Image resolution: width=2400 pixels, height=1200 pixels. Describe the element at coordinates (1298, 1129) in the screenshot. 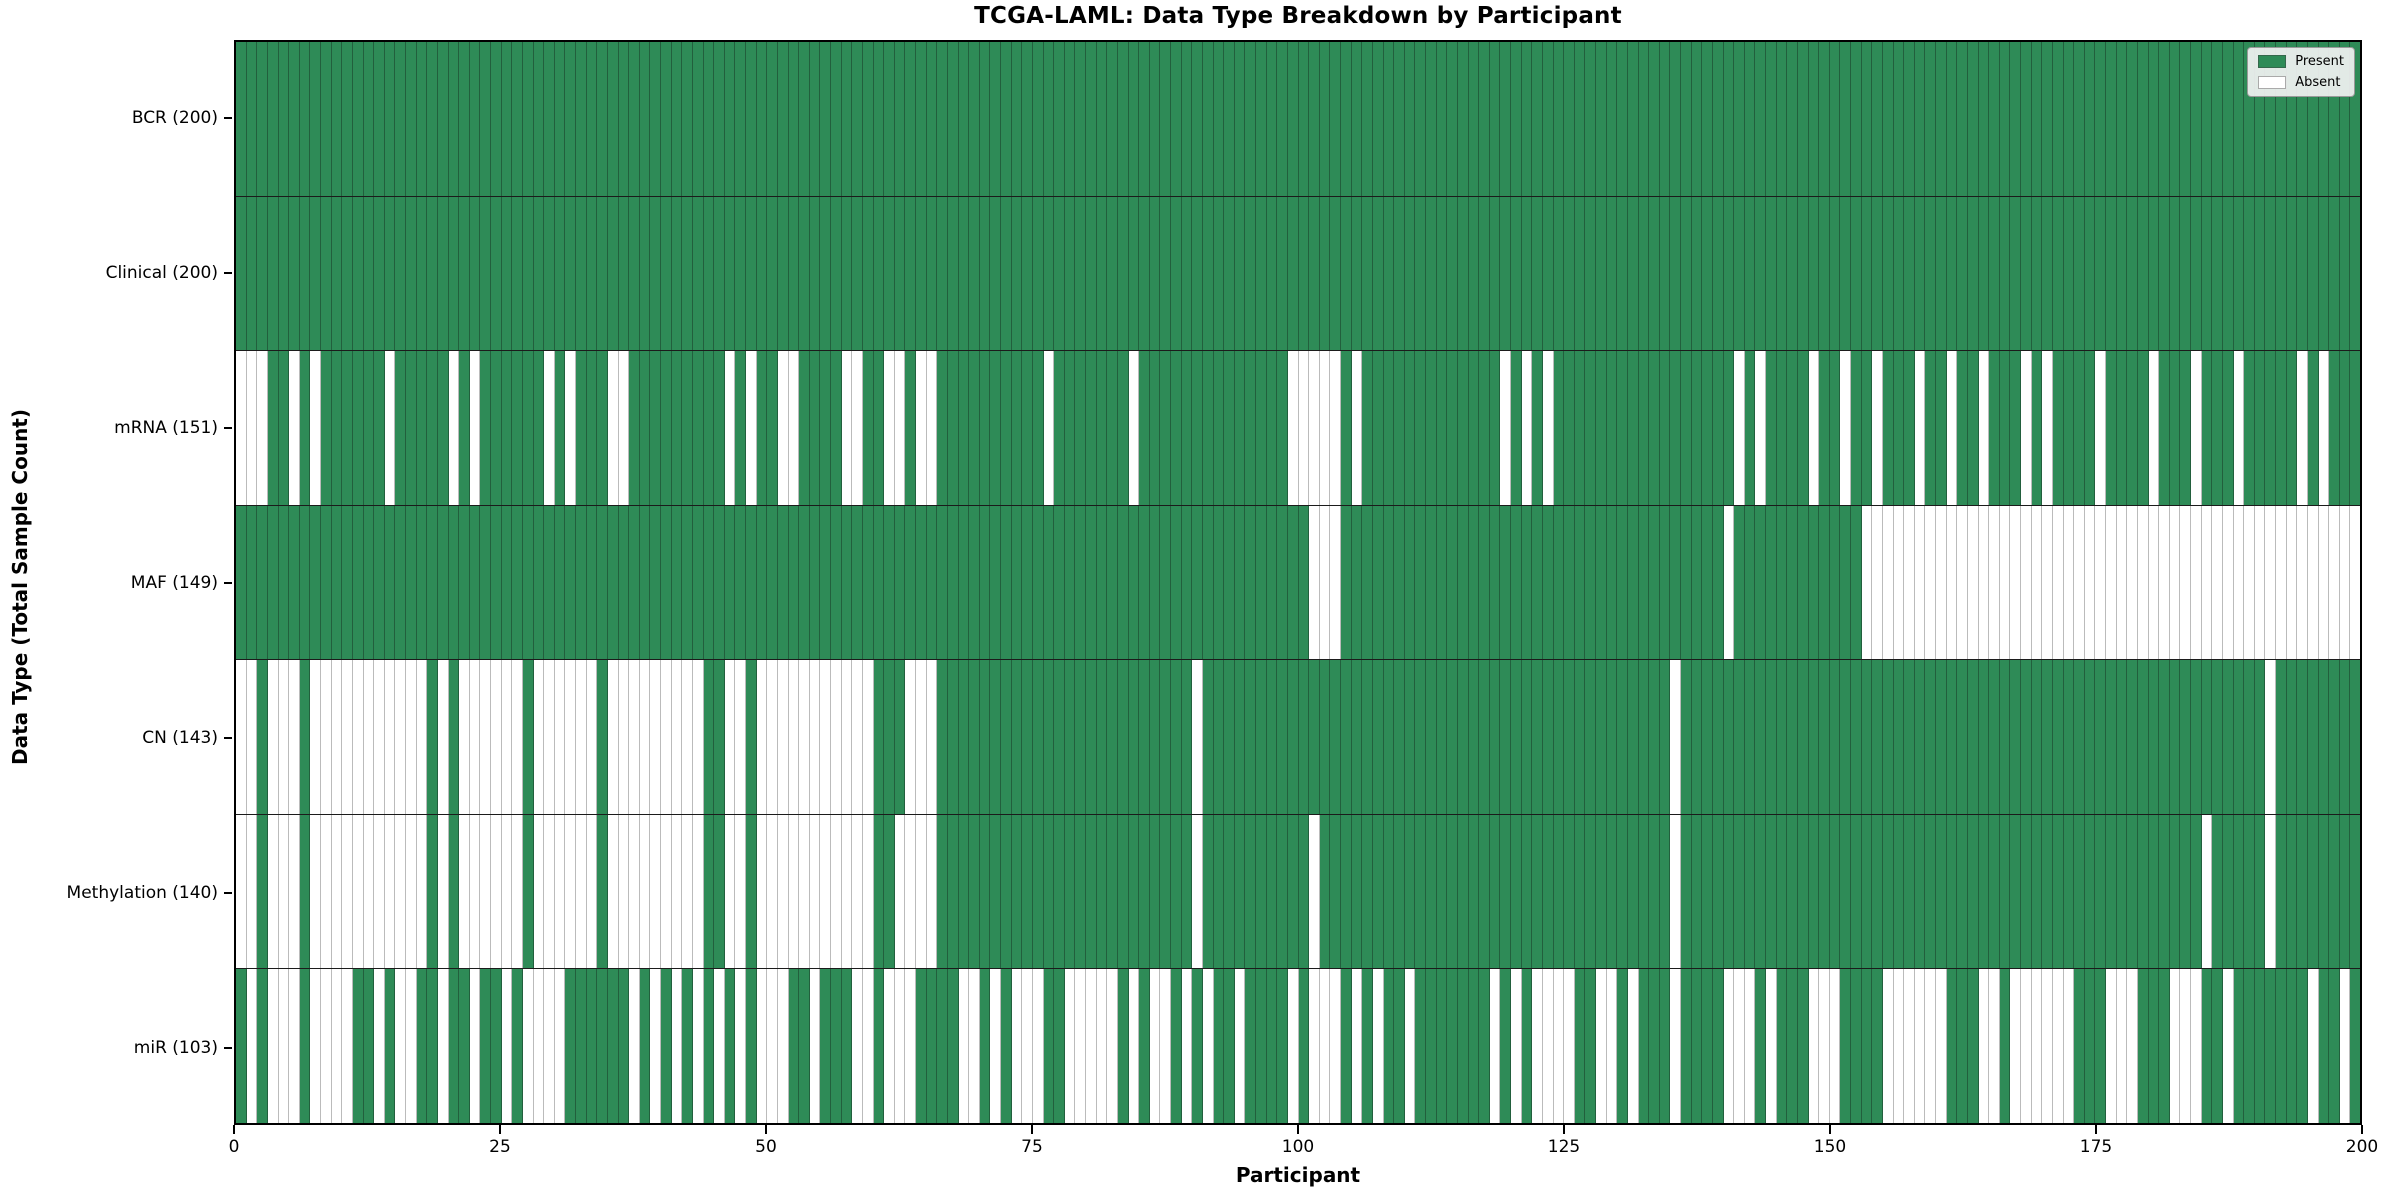

I see `x-tick-mark` at that location.